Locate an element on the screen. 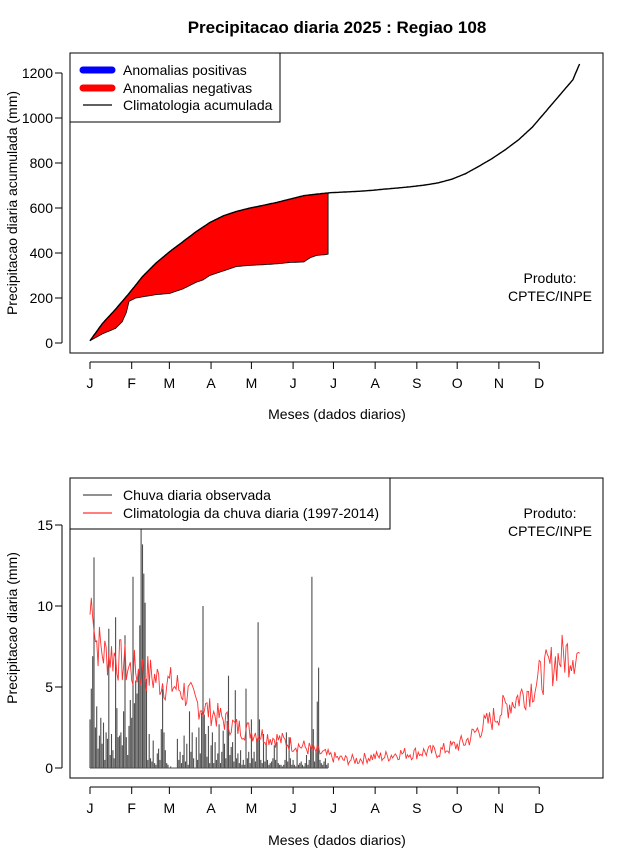 The height and width of the screenshot is (850, 640). y-tick-label: 600 is located at coordinates (42, 208).